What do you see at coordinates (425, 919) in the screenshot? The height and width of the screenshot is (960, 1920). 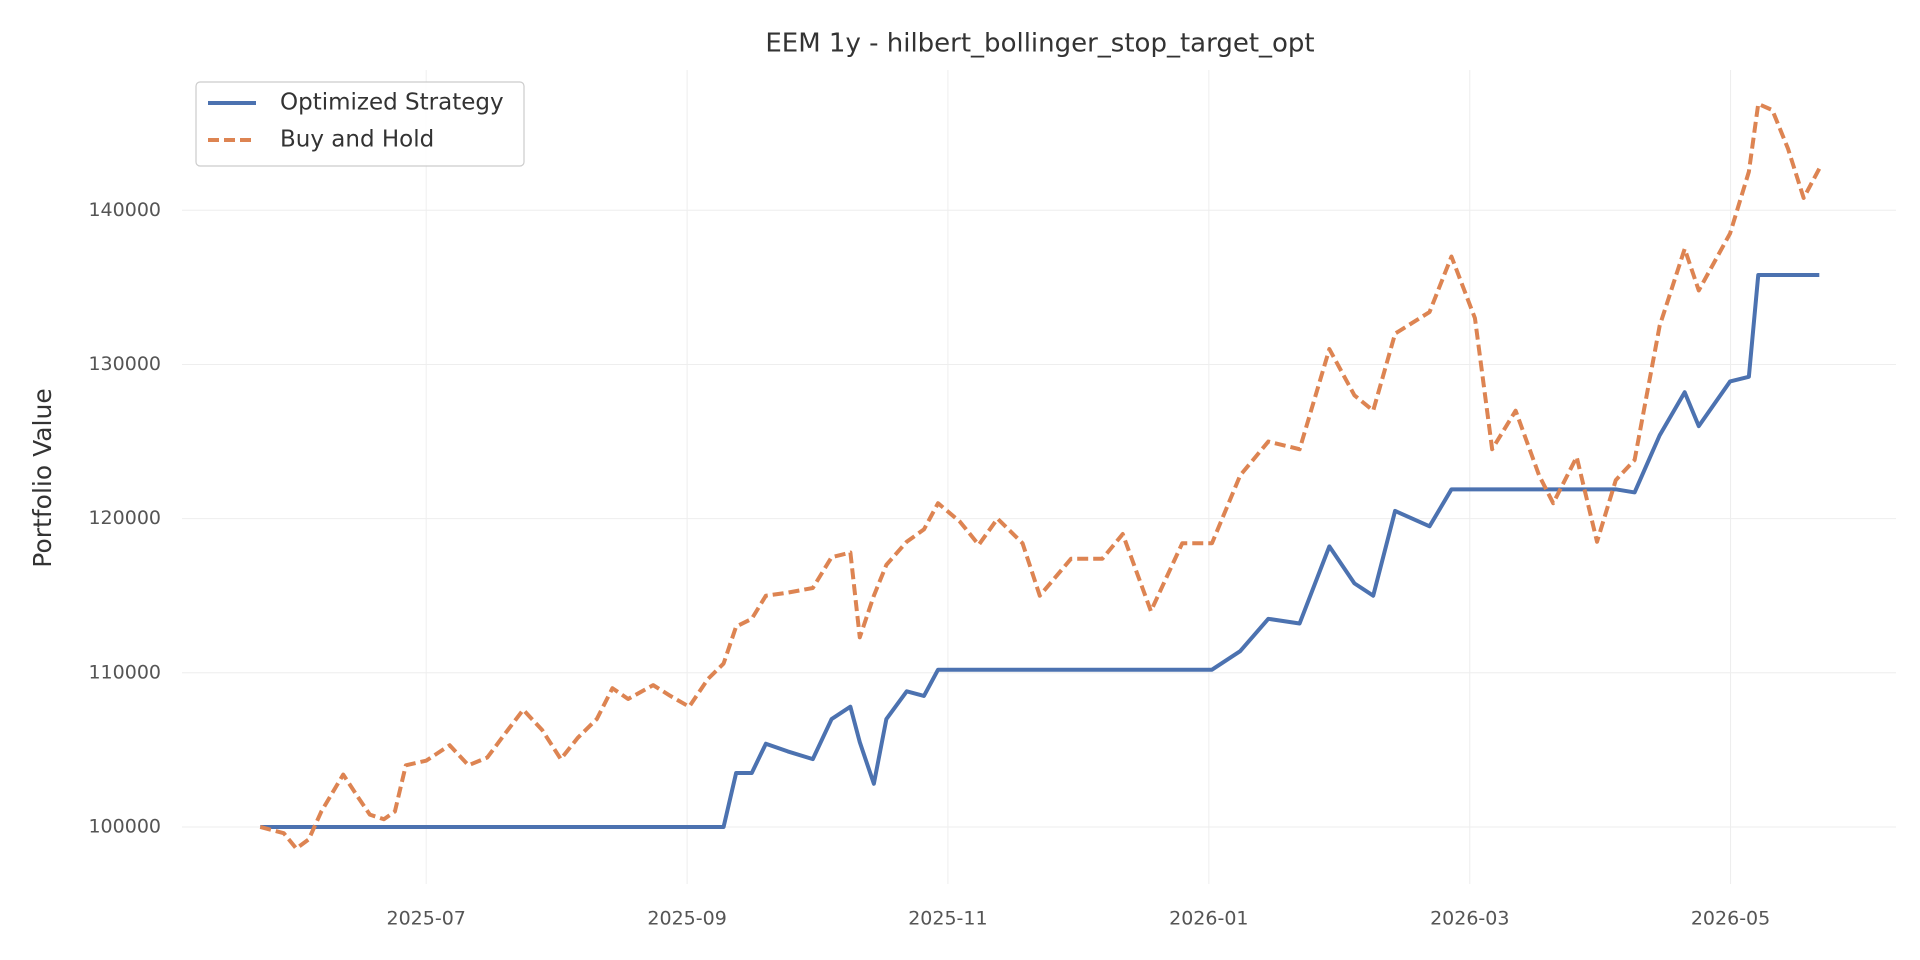 I see `x-tick-label: 2025-07` at bounding box center [425, 919].